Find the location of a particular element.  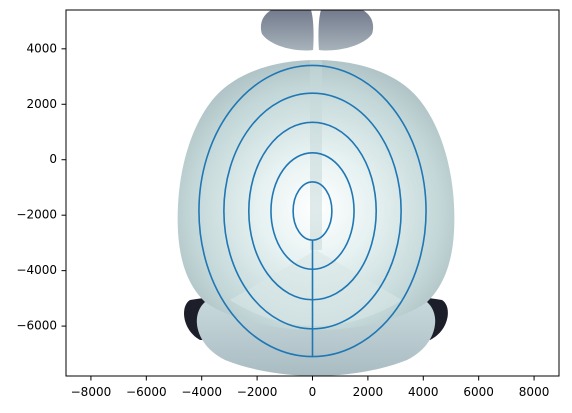

y-tick-label: 2000 is located at coordinates (41, 104).